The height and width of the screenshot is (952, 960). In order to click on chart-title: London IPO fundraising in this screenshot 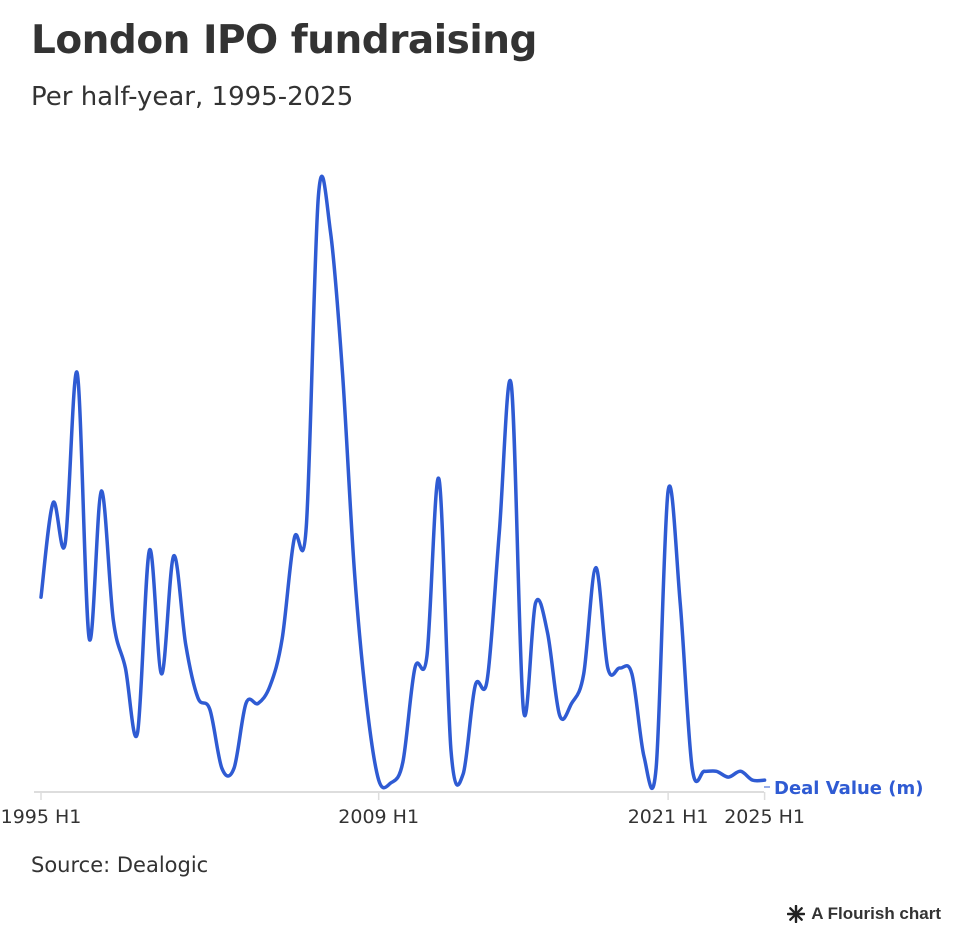, I will do `click(284, 40)`.